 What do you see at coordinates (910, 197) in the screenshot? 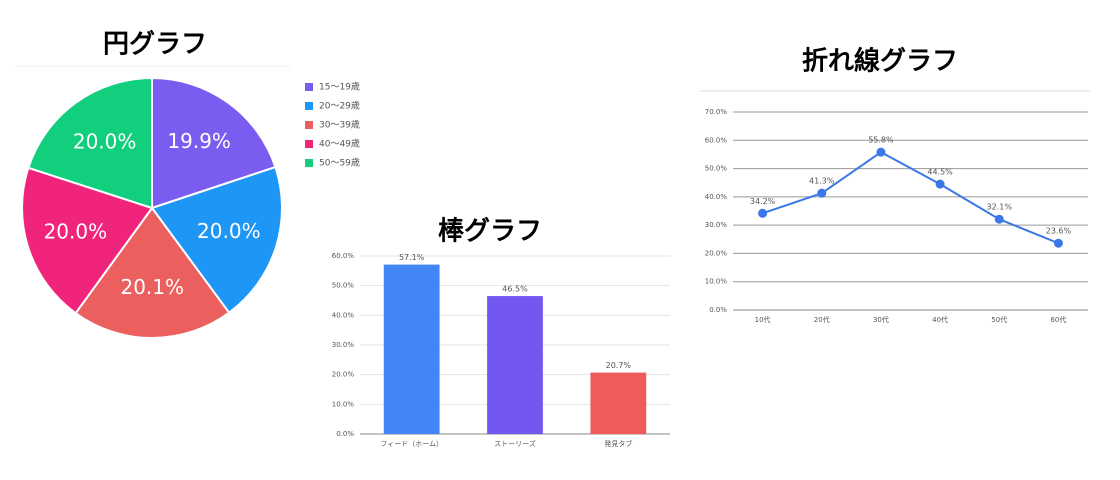
I see `line` at bounding box center [910, 197].